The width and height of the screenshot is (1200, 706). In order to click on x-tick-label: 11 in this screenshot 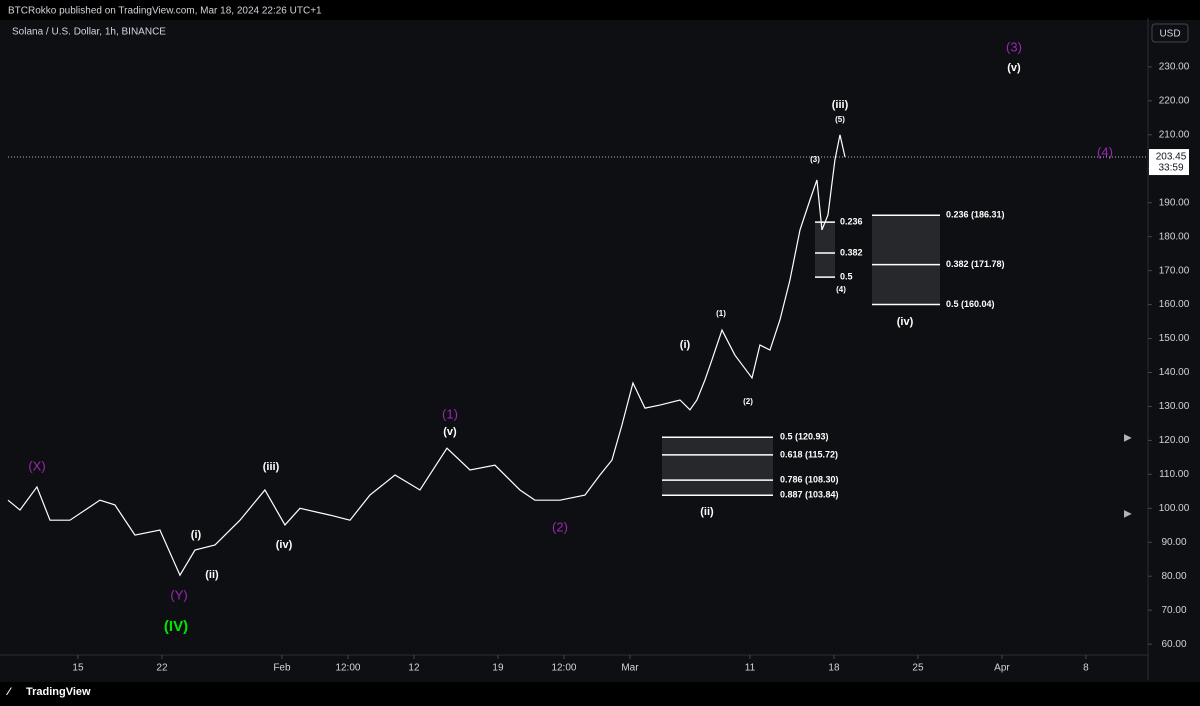, I will do `click(750, 668)`.